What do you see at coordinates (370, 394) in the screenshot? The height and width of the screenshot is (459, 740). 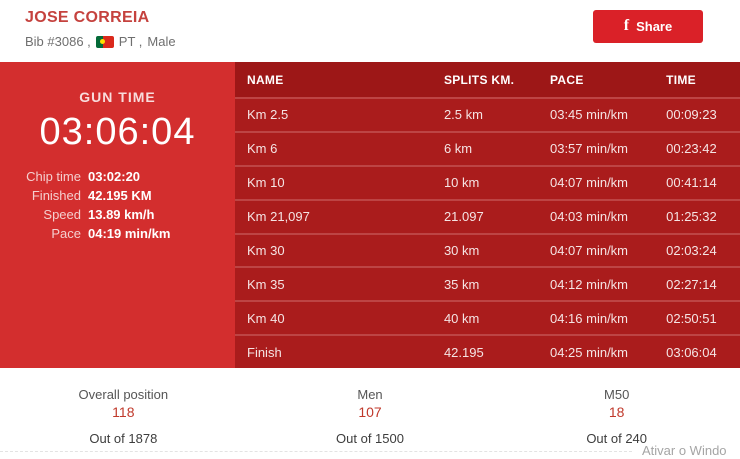 I see `position-category-label: Men` at bounding box center [370, 394].